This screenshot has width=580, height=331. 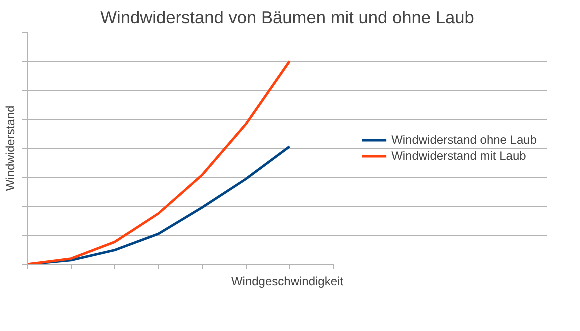 What do you see at coordinates (11, 149) in the screenshot?
I see `y-axis-title: Windwiderstand` at bounding box center [11, 149].